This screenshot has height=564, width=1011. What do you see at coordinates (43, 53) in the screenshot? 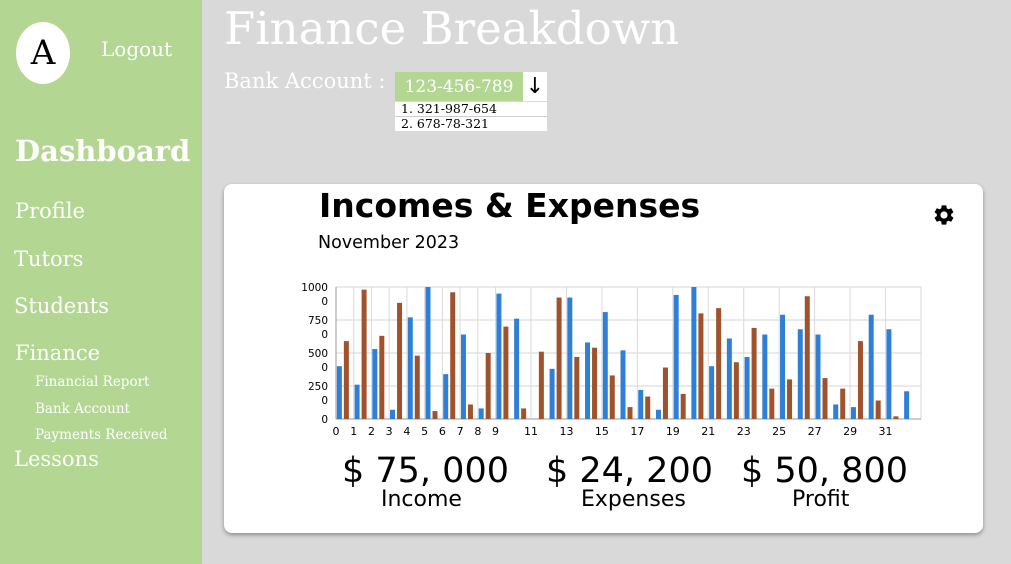
I see `avatar: A` at bounding box center [43, 53].